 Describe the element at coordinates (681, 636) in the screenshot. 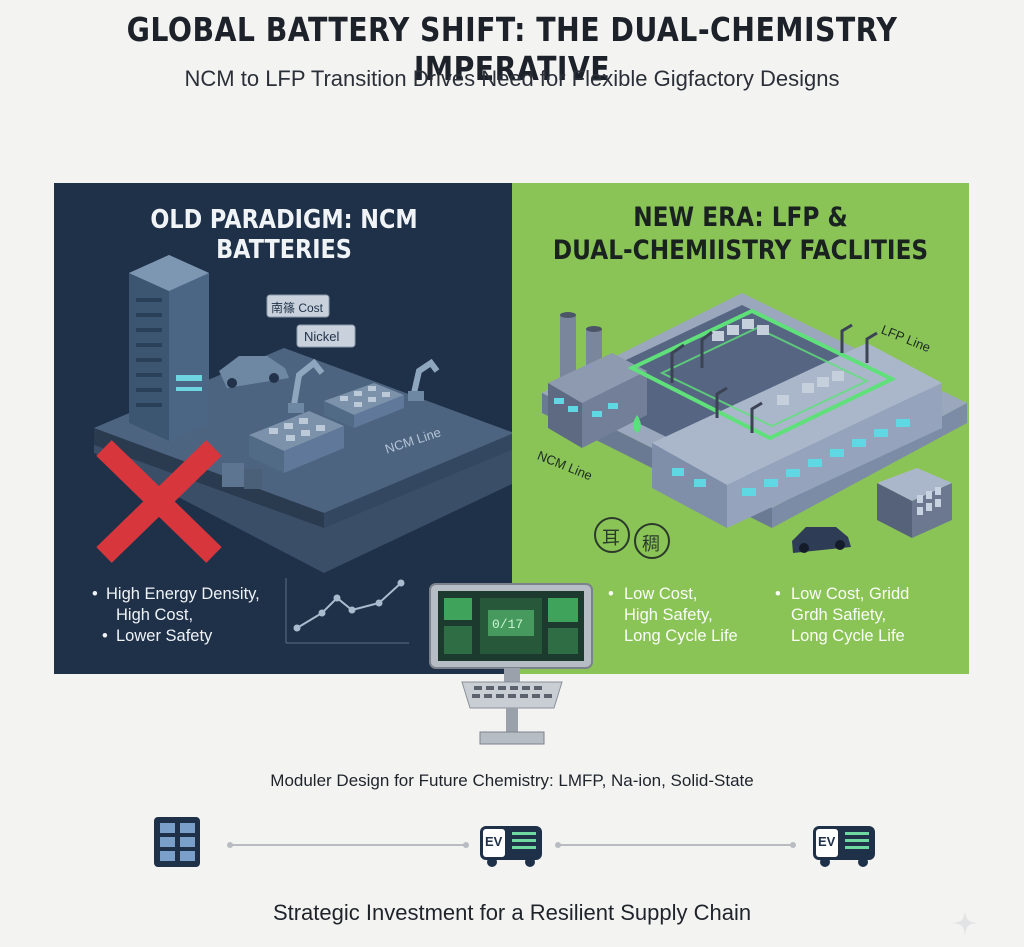

I see `bullet-long-cycle: Long Cycle Life` at that location.